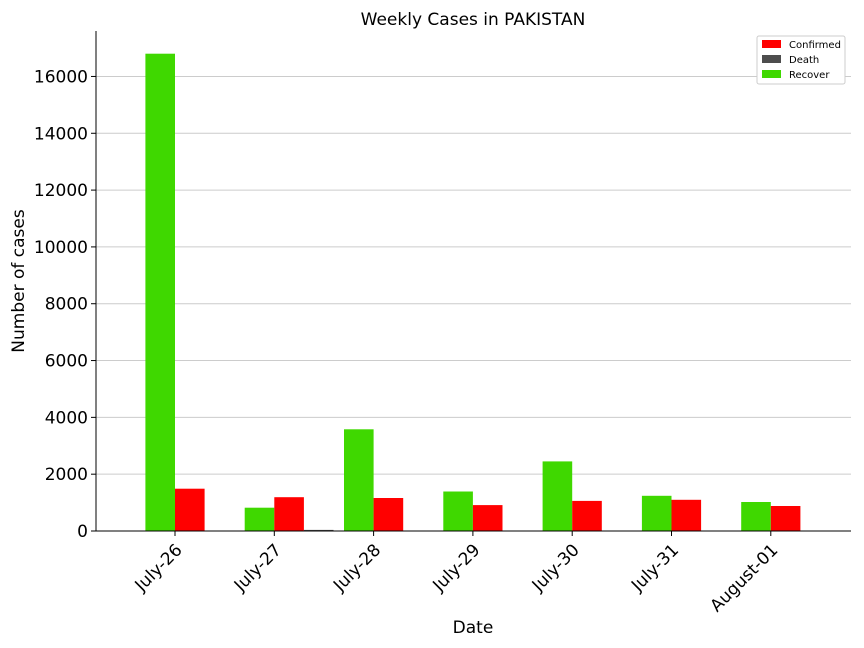  What do you see at coordinates (61, 191) in the screenshot?
I see `y-tick-label: 12000` at bounding box center [61, 191].